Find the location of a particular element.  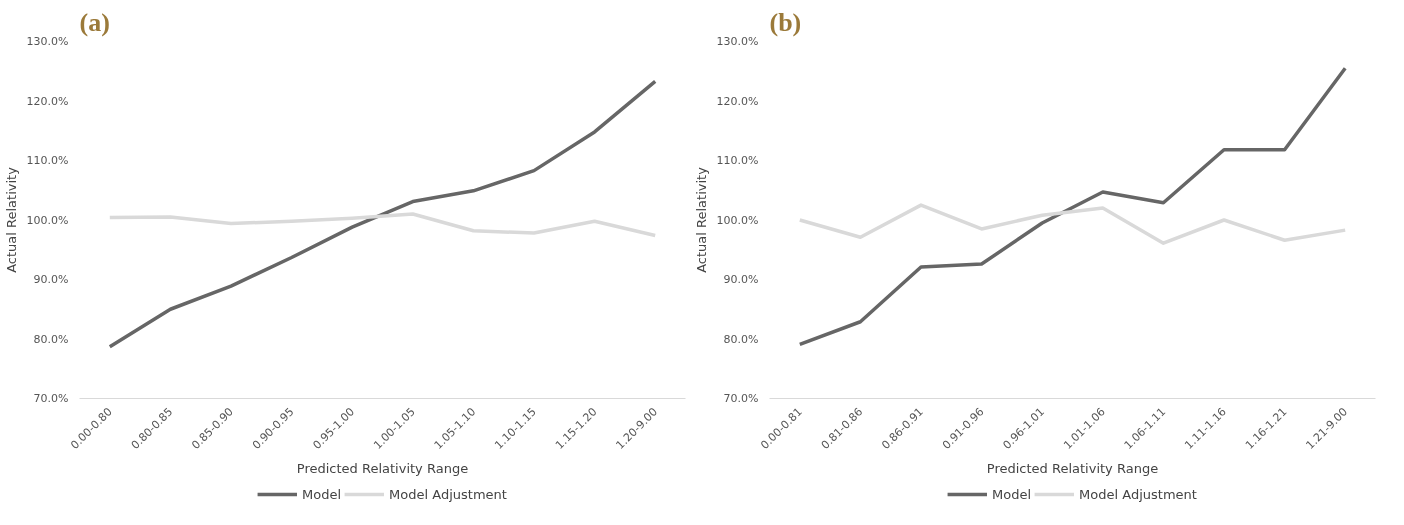

chart-title: (a) is located at coordinates (94, 22).